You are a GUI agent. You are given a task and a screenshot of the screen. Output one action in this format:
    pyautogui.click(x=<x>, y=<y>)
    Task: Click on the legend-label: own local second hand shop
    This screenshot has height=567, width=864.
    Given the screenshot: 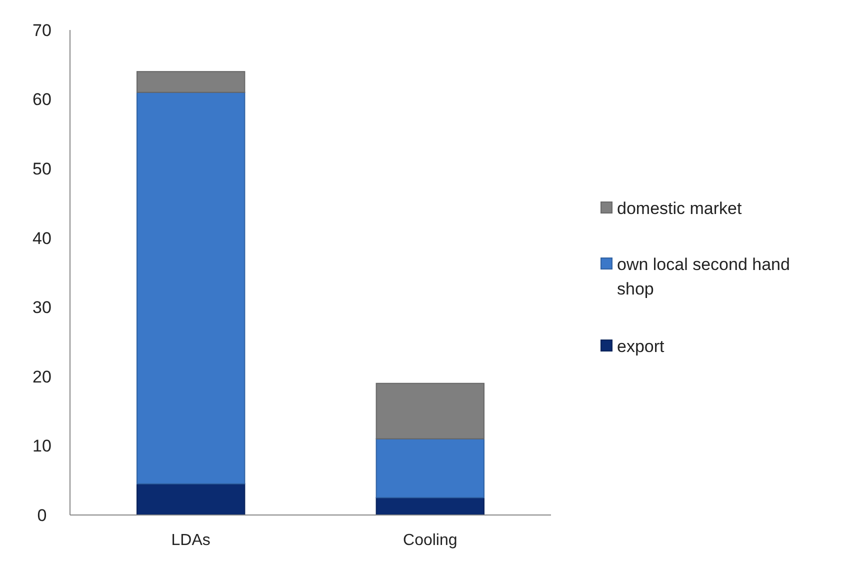 What is the action you would take?
    pyautogui.click(x=703, y=276)
    